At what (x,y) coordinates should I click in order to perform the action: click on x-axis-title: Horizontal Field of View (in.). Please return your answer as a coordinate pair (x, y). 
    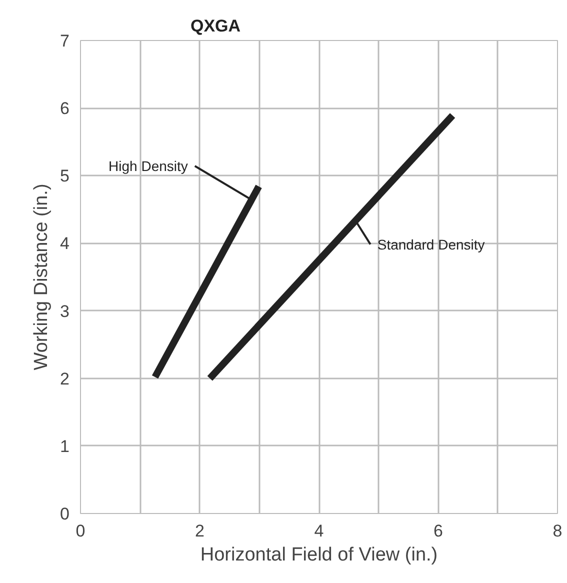
    Looking at the image, I should click on (319, 555).